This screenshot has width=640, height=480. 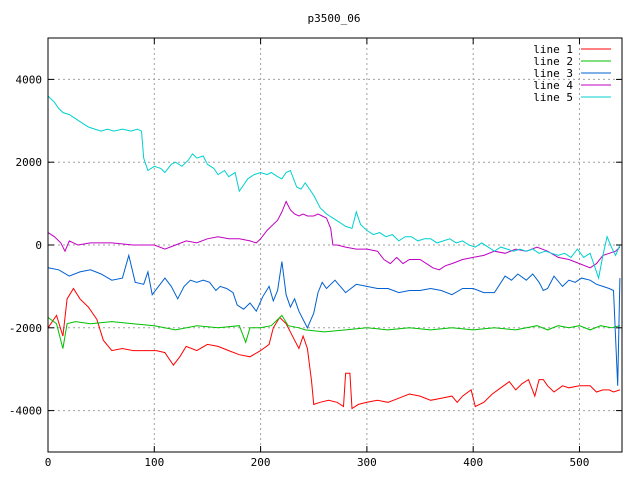 What do you see at coordinates (38, 245) in the screenshot?
I see `y-tick-label: 0` at bounding box center [38, 245].